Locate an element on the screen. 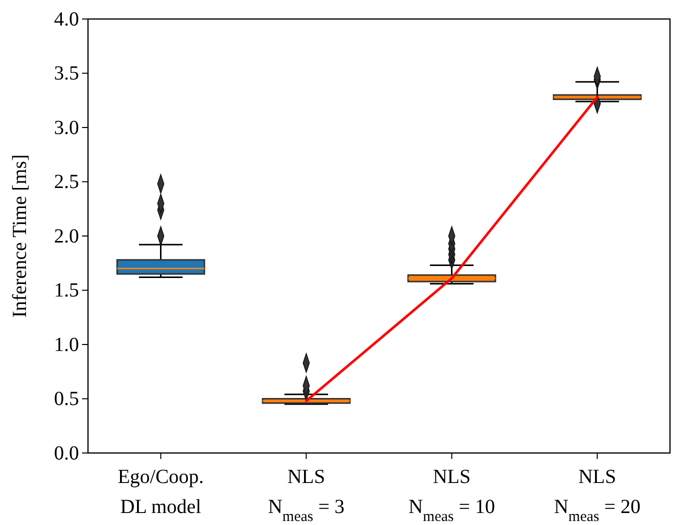  y-tick-label: 4.0 is located at coordinates (66, 19).